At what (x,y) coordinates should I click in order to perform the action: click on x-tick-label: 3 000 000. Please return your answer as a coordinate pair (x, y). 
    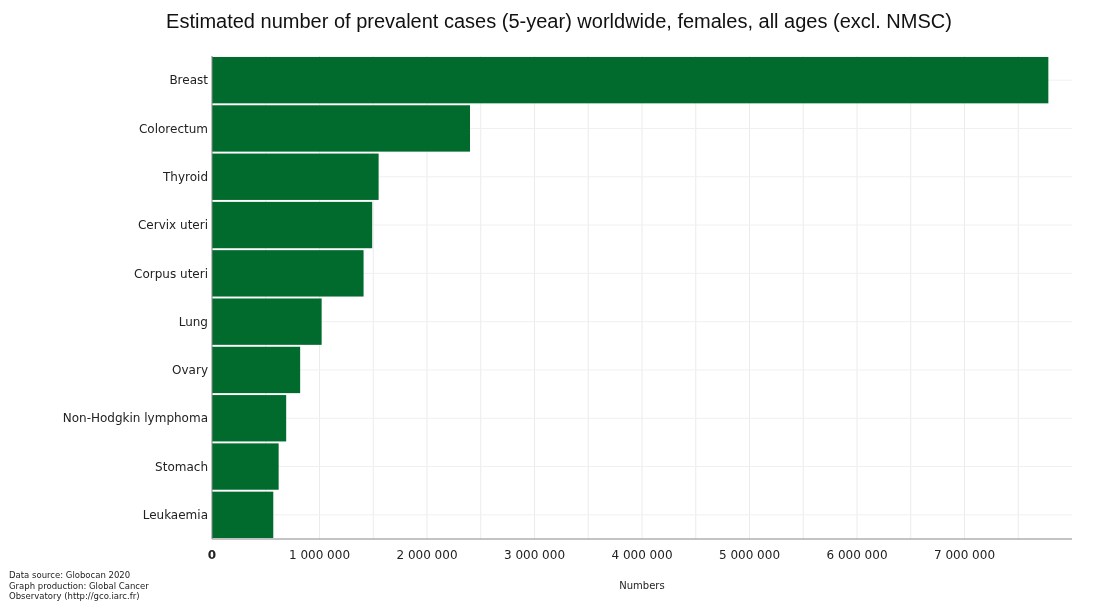
    Looking at the image, I should click on (534, 555).